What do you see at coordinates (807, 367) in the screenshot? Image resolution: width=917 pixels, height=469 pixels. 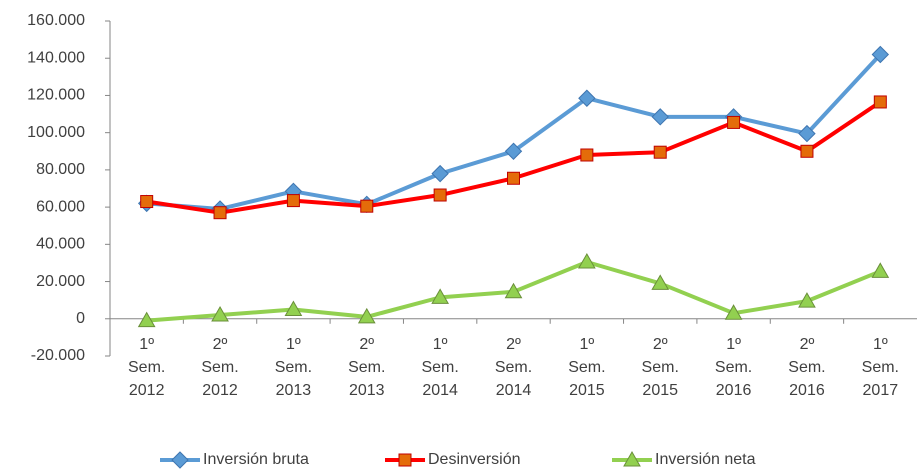 I see `x-tick-label: 2º Sem. 2016` at bounding box center [807, 367].